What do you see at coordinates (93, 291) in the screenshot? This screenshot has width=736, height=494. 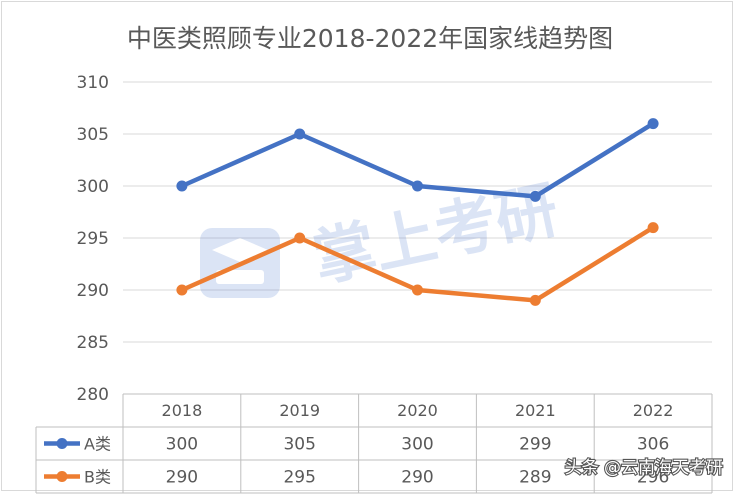 I see `y-tick-label: 290` at bounding box center [93, 291].